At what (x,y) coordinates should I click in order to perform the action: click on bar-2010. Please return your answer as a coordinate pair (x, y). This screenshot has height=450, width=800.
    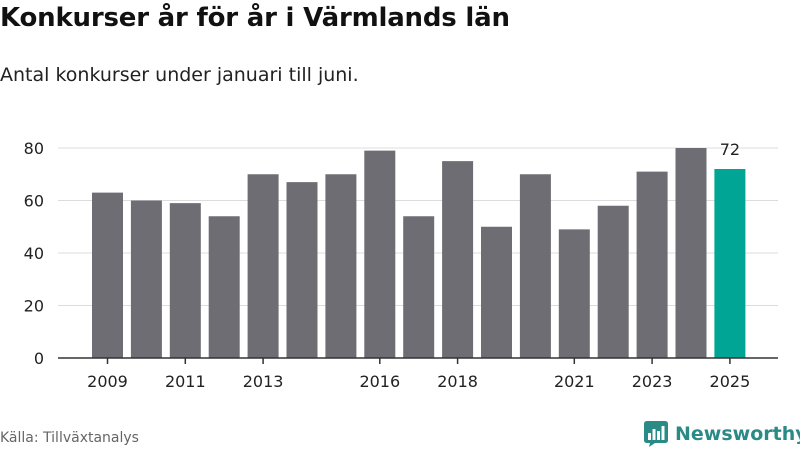
    Looking at the image, I should click on (146, 279).